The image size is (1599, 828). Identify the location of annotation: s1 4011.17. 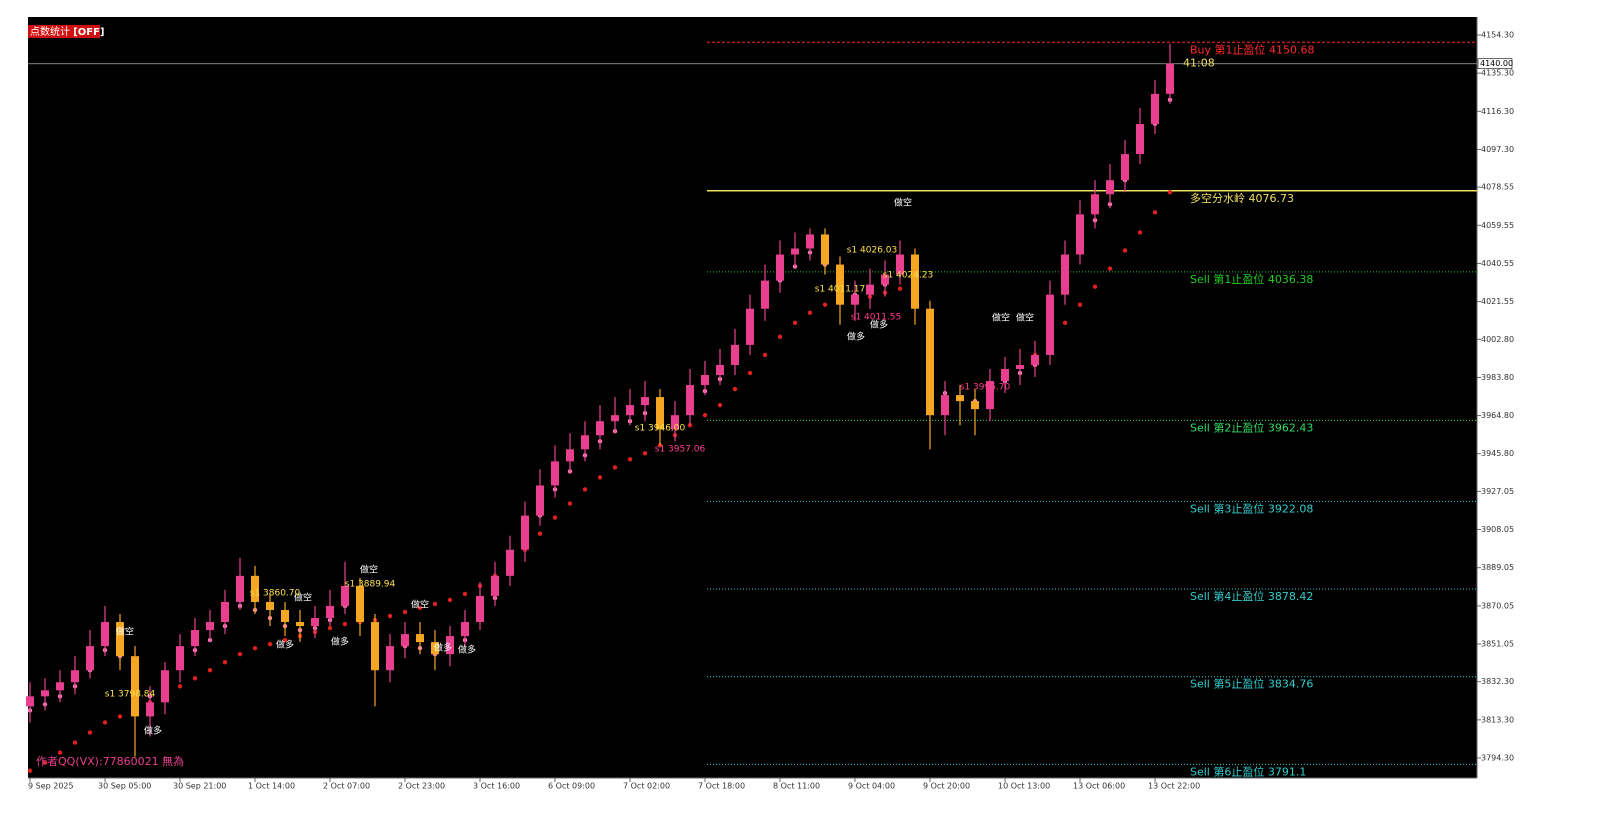
(840, 290).